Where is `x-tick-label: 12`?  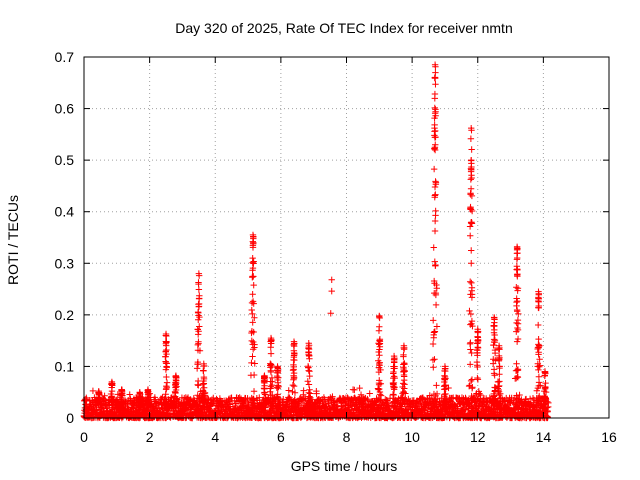
x-tick-label: 12 is located at coordinates (478, 437).